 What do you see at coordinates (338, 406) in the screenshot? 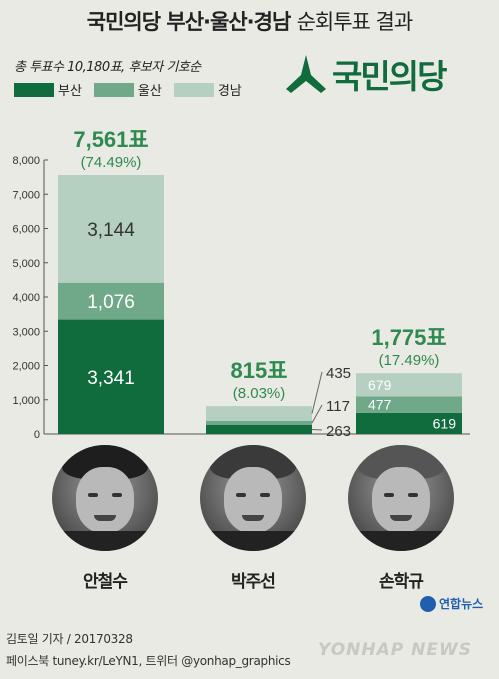
I see `bar-value-label: 117` at bounding box center [338, 406].